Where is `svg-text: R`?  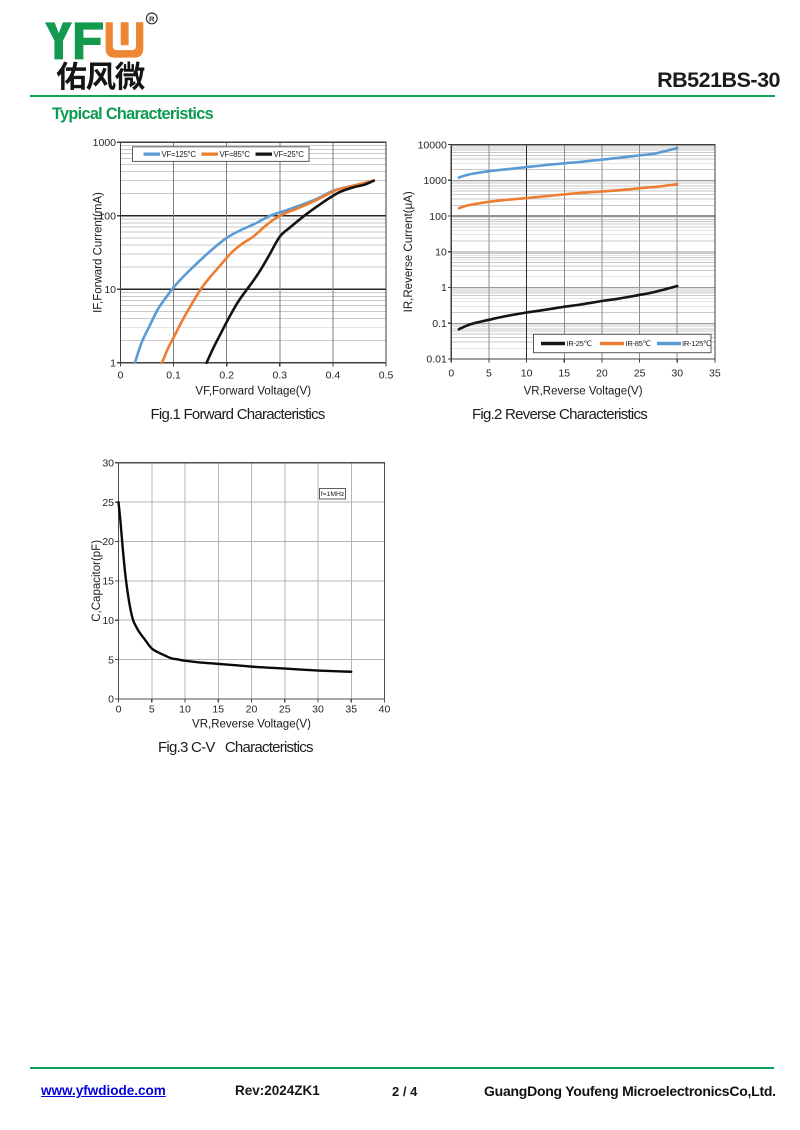 svg-text: R is located at coordinates (152, 18).